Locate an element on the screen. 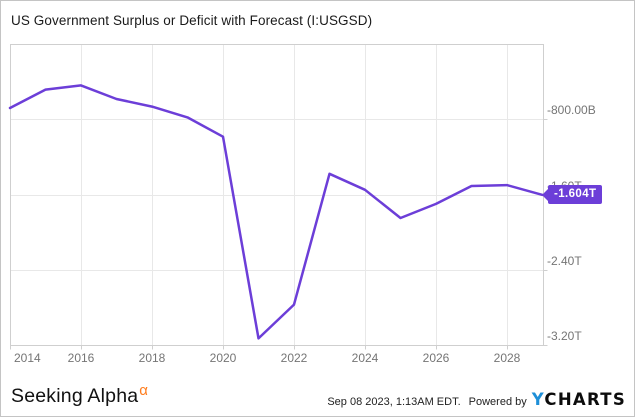 The height and width of the screenshot is (417, 635). alpha-icon: α is located at coordinates (144, 390).